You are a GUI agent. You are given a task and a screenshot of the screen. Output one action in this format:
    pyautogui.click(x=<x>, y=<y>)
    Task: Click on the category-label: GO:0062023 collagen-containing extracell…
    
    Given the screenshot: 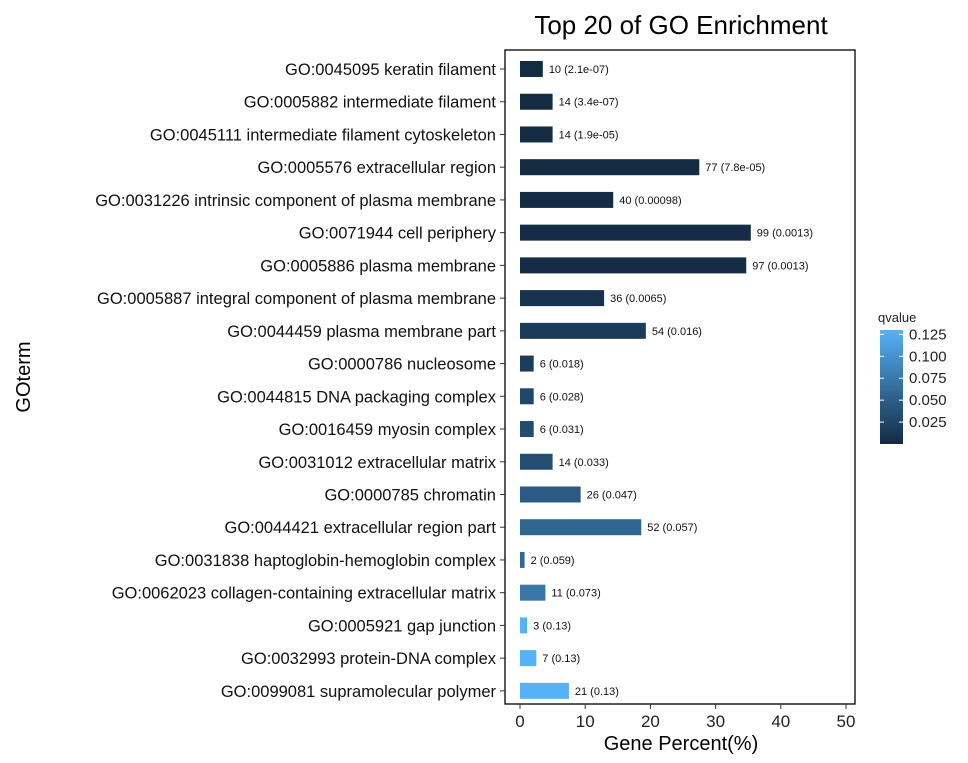 What is the action you would take?
    pyautogui.click(x=304, y=594)
    